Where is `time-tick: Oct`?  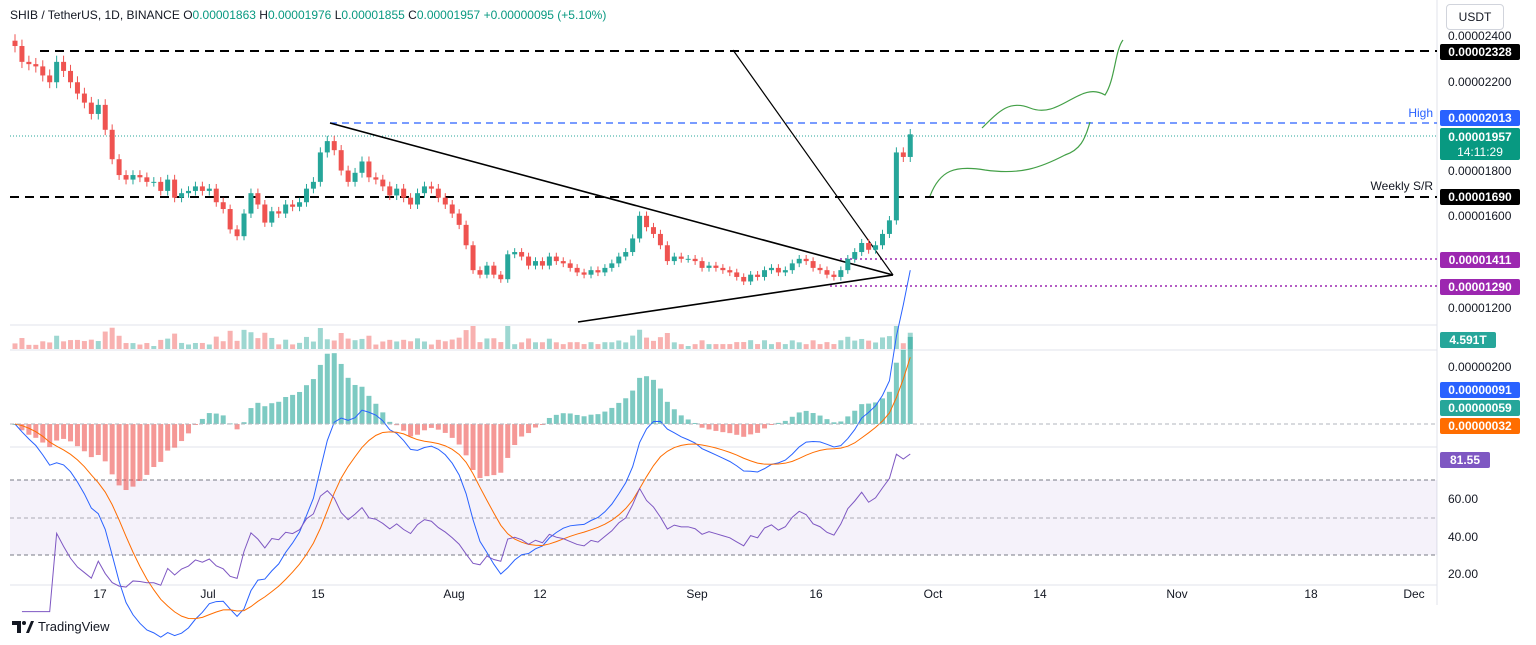
time-tick: Oct is located at coordinates (933, 594).